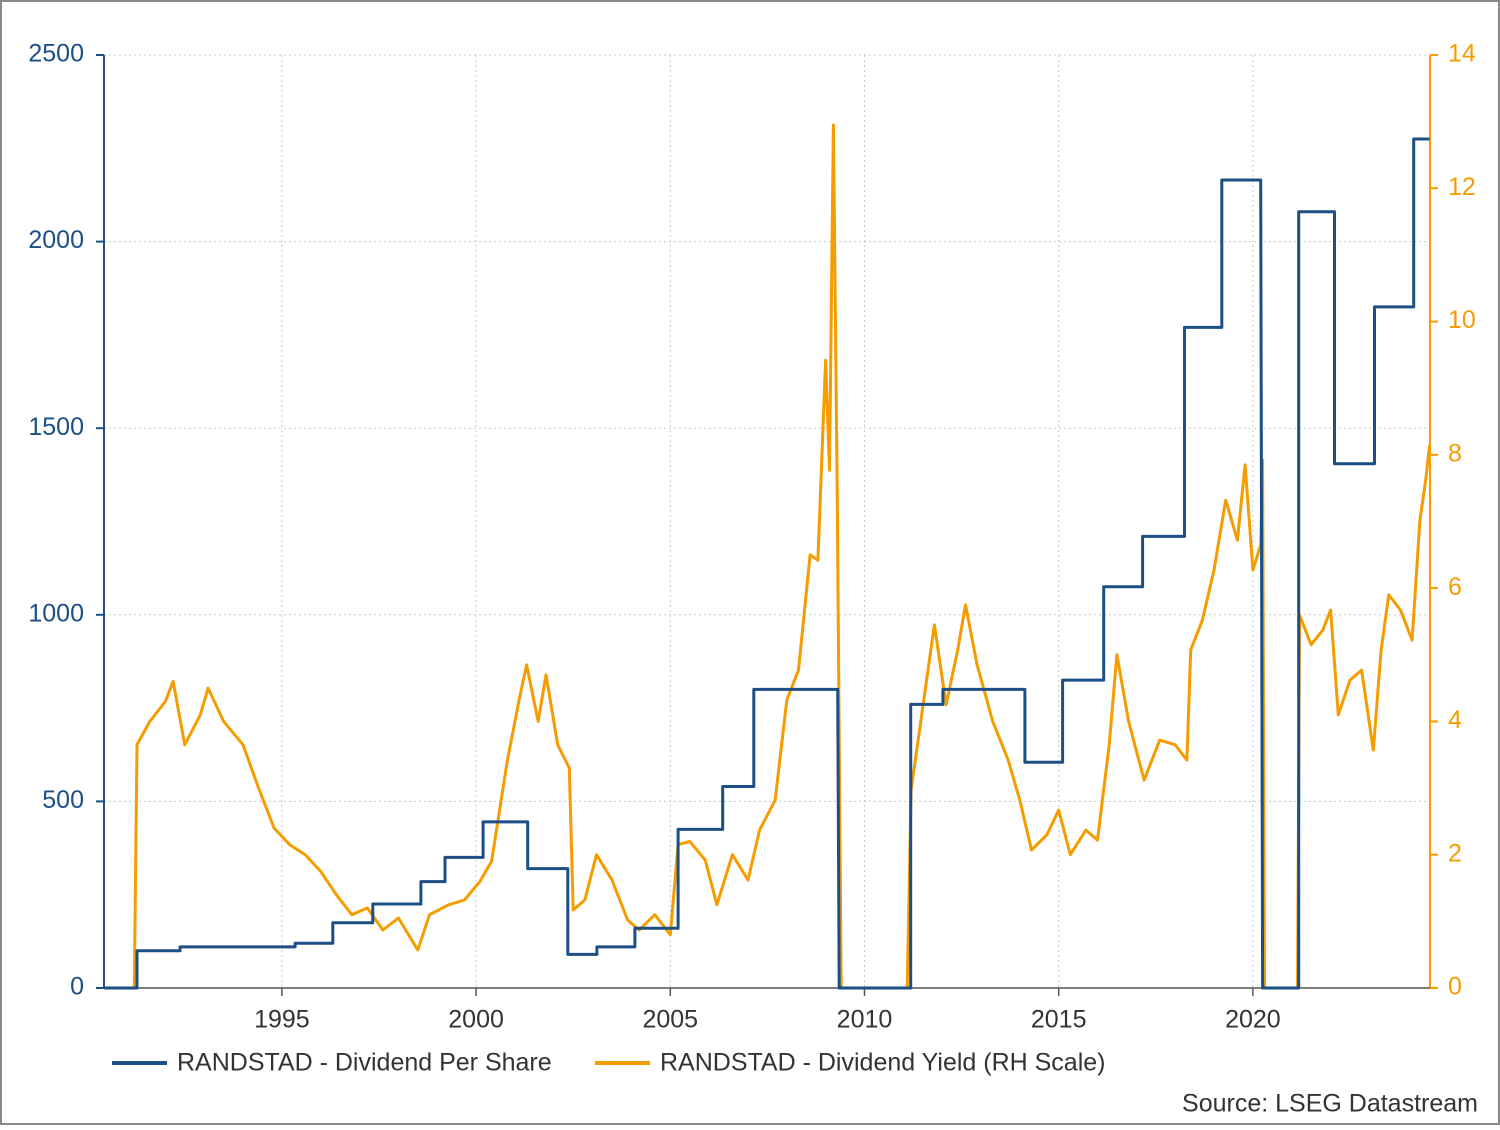  Describe the element at coordinates (1455, 853) in the screenshot. I see `y2-tick-label: 2` at that location.